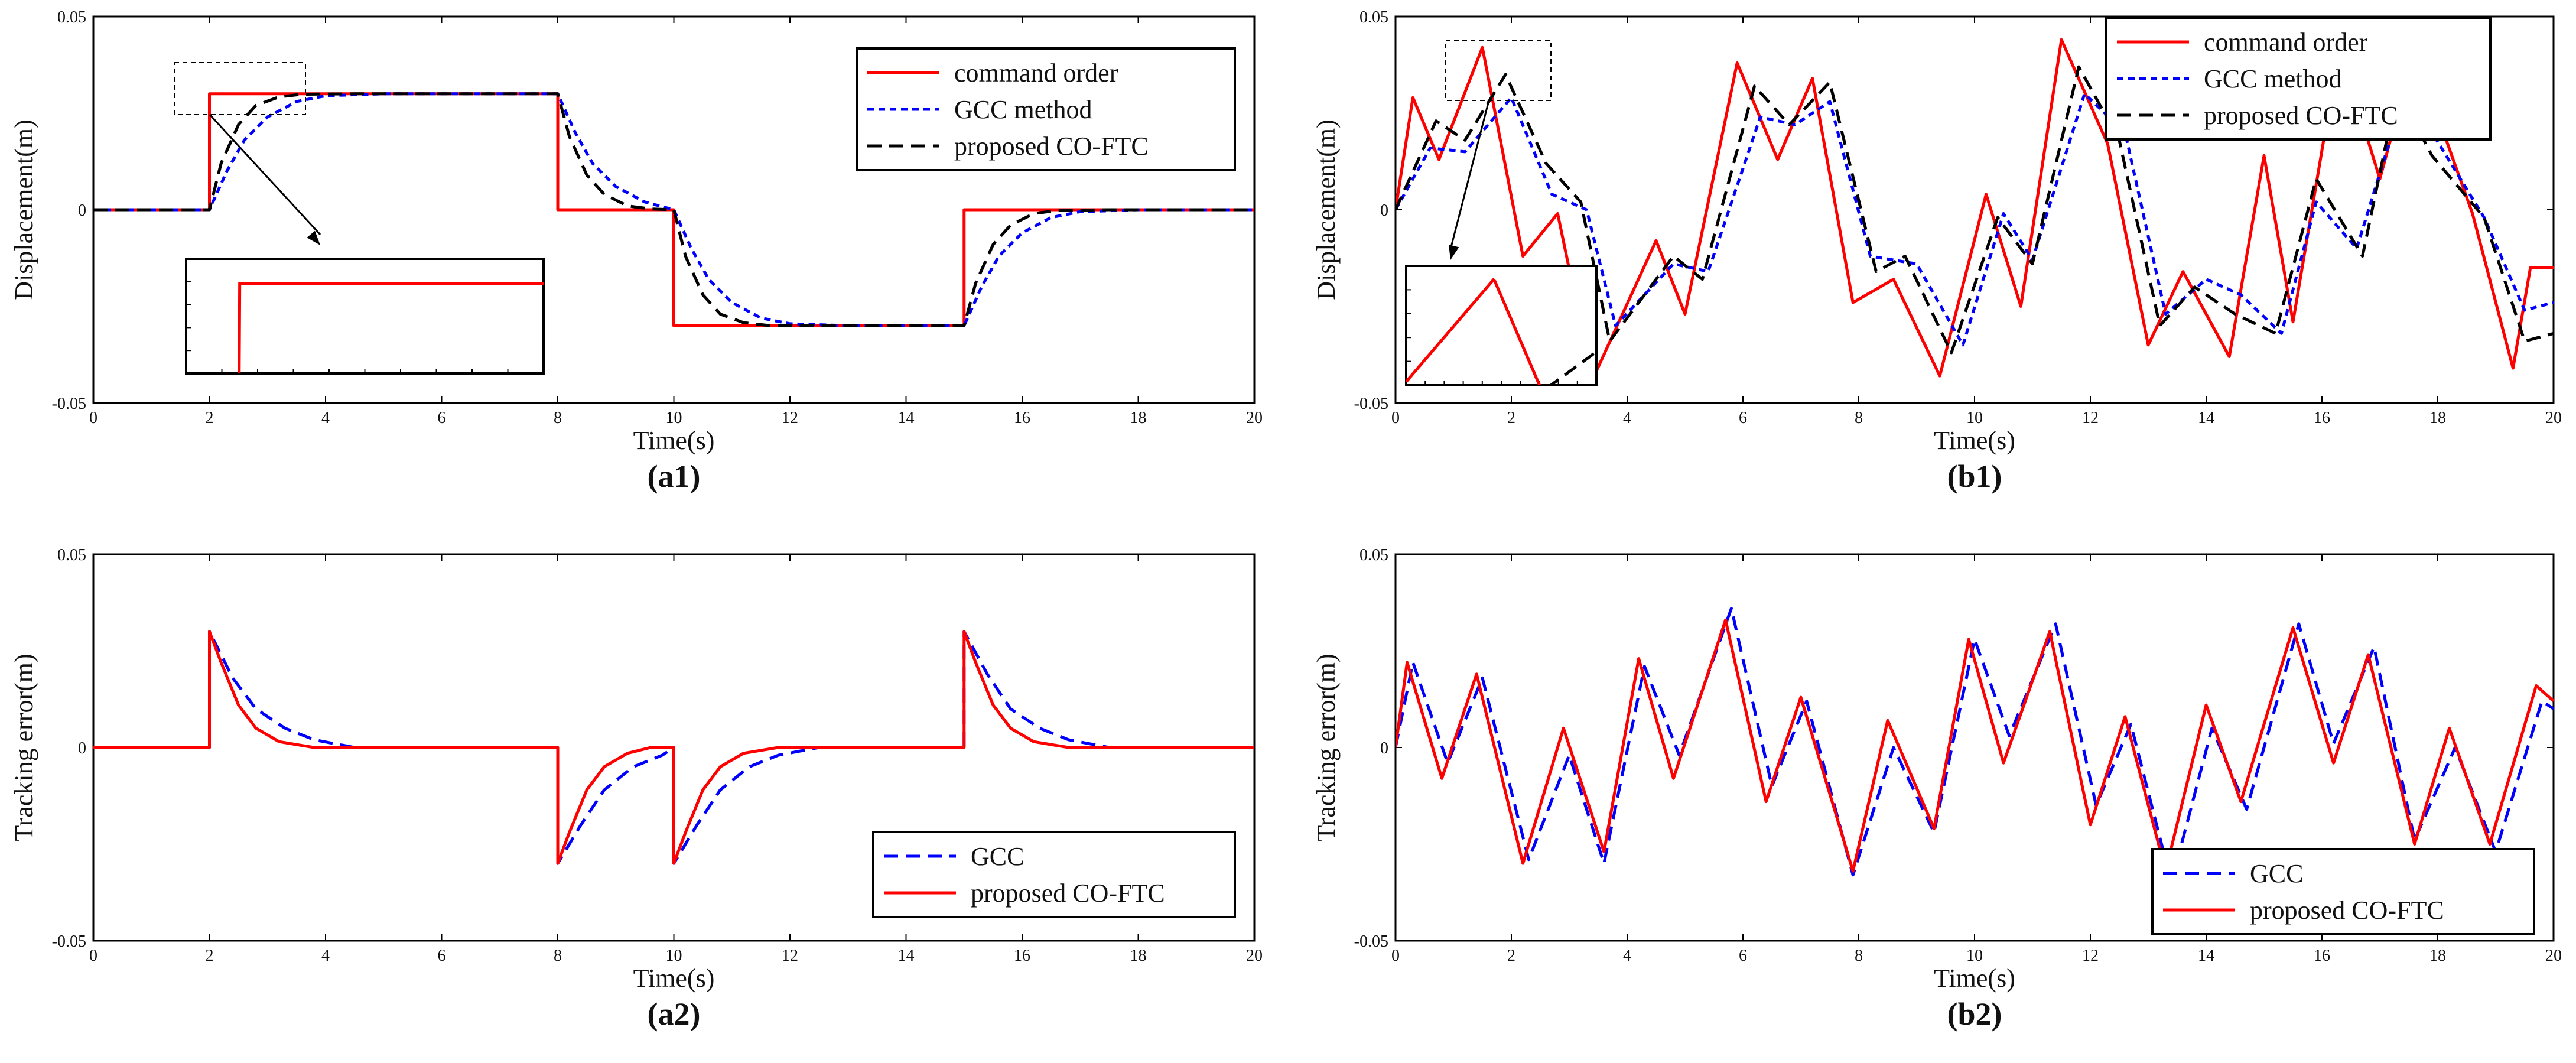 The image size is (2576, 1063). Describe the element at coordinates (1975, 477) in the screenshot. I see `panel-label: (b1)` at that location.